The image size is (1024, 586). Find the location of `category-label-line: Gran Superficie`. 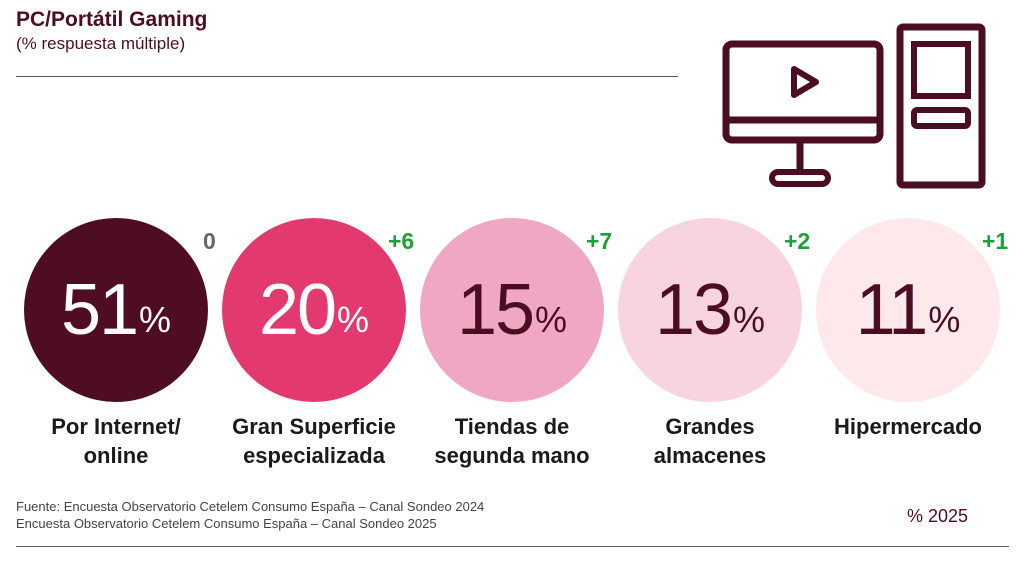

category-label-line: Gran Superficie is located at coordinates (314, 426).